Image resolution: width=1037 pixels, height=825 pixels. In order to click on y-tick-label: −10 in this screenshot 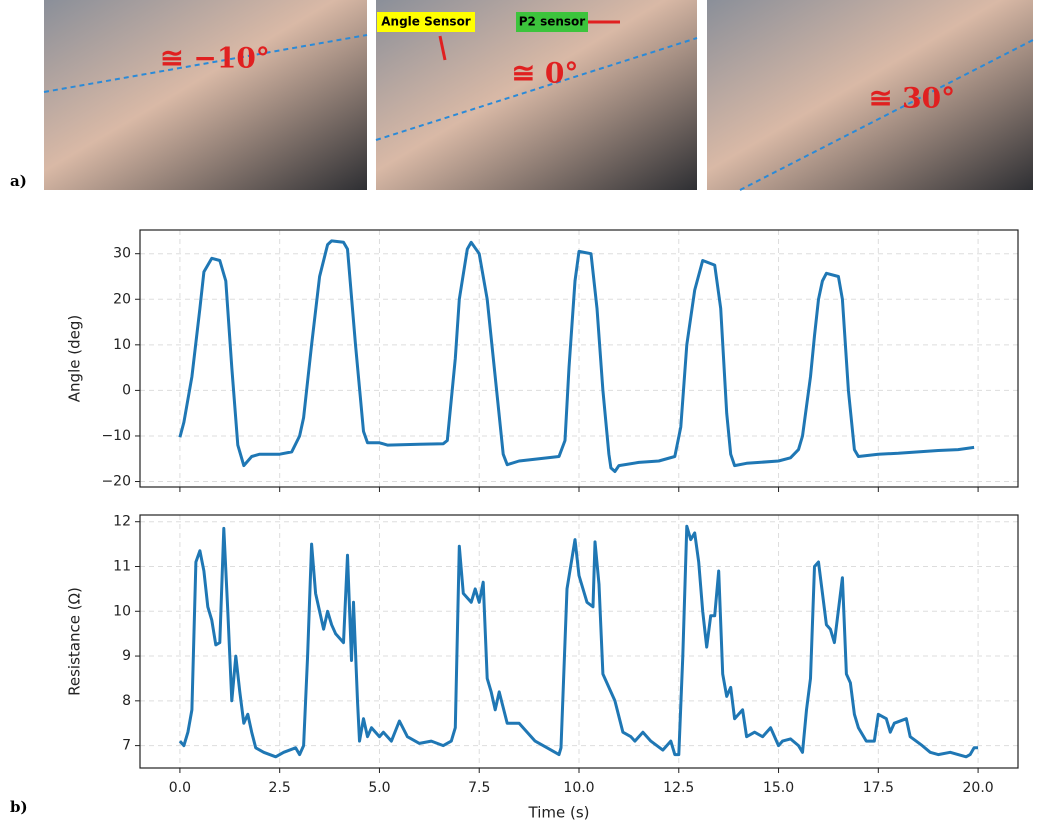, I will do `click(116, 436)`.